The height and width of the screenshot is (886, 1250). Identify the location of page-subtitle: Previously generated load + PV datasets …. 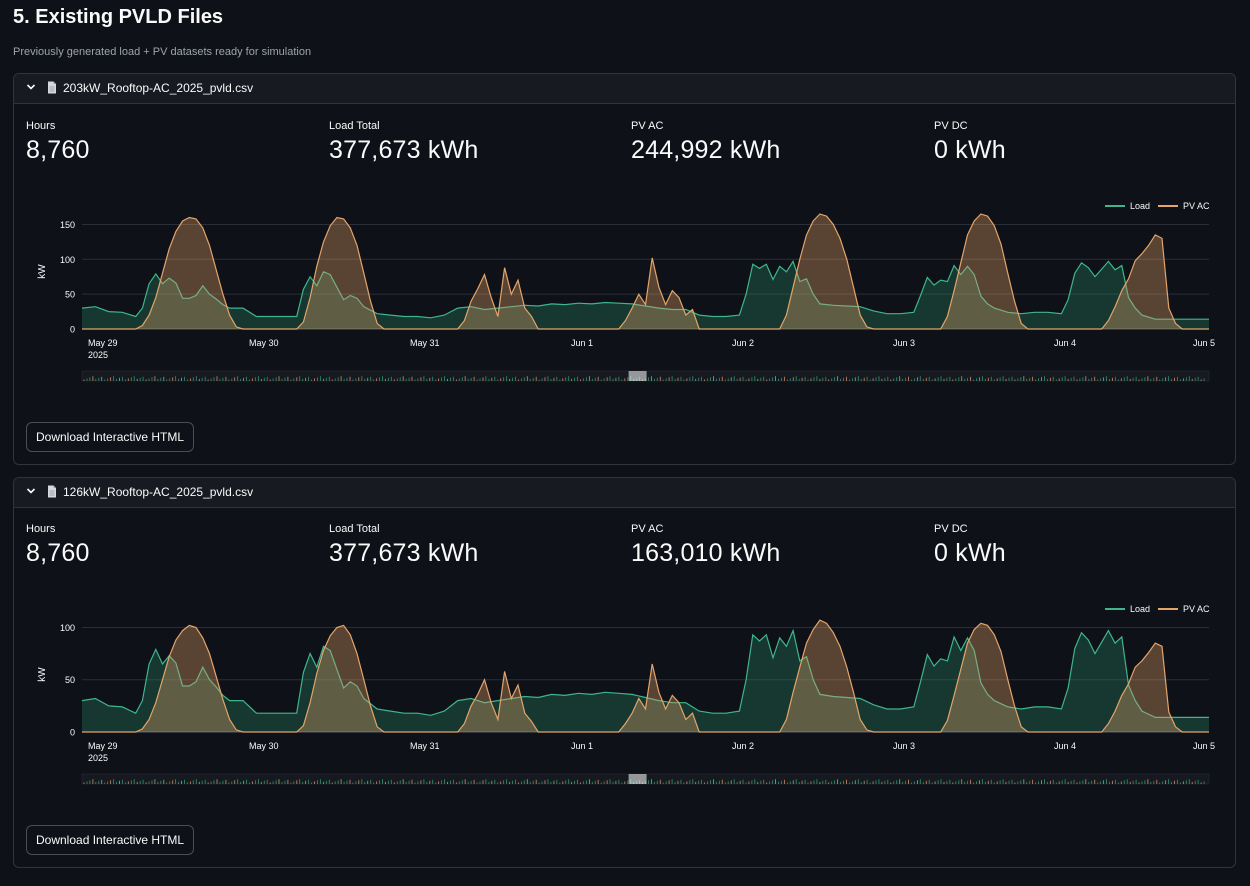
(162, 52).